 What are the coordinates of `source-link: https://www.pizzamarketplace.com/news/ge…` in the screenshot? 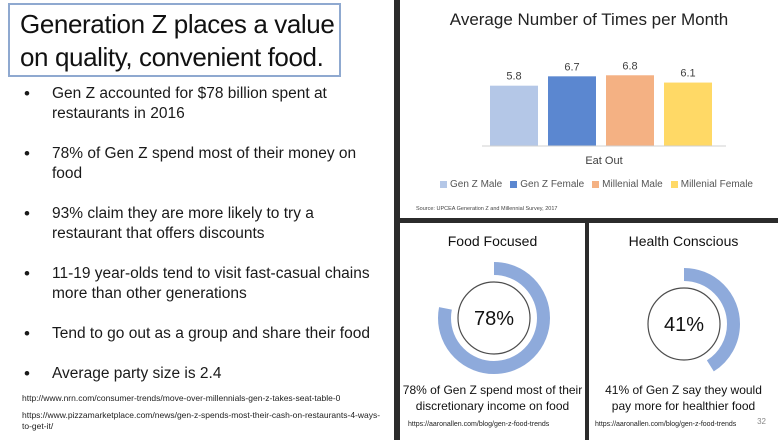 It's located at (201, 420).